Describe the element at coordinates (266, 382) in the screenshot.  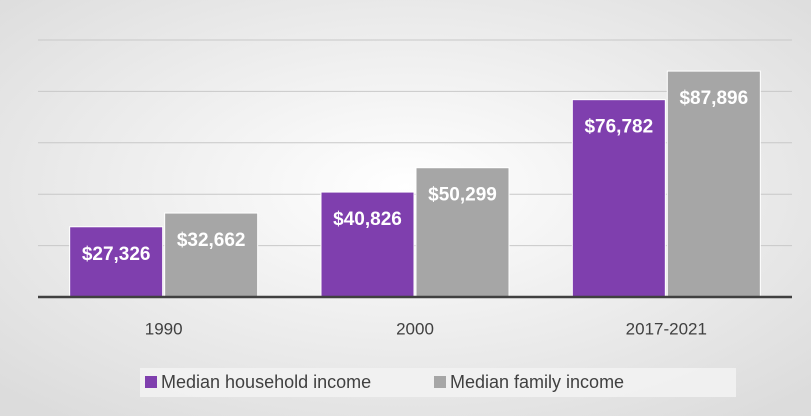
I see `legend-label: Median household income` at that location.